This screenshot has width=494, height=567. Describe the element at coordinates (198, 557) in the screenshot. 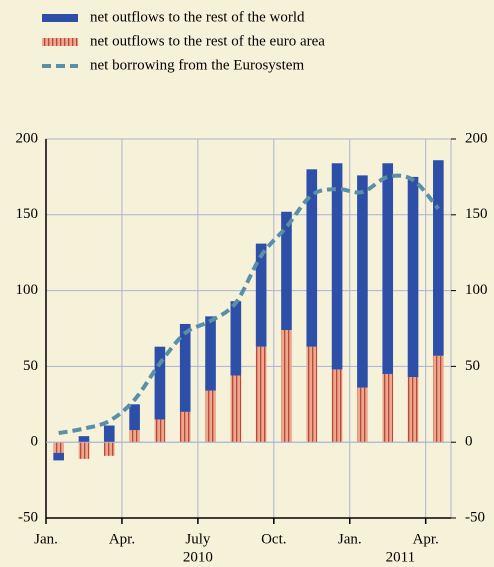

I see `year-label: 2010` at that location.